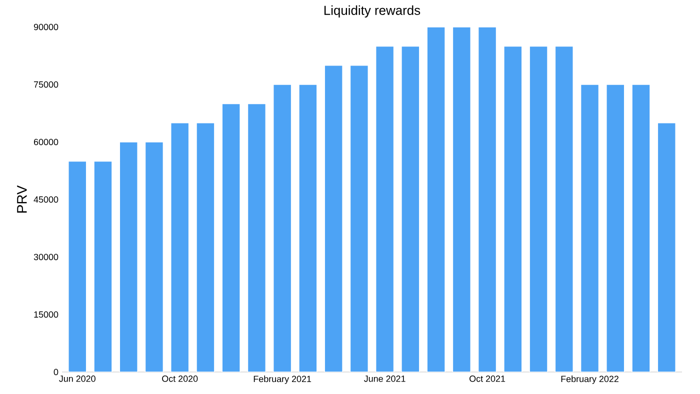 This screenshot has height=394, width=700. What do you see at coordinates (180, 379) in the screenshot?
I see `x-tick-label: Oct 2020` at bounding box center [180, 379].